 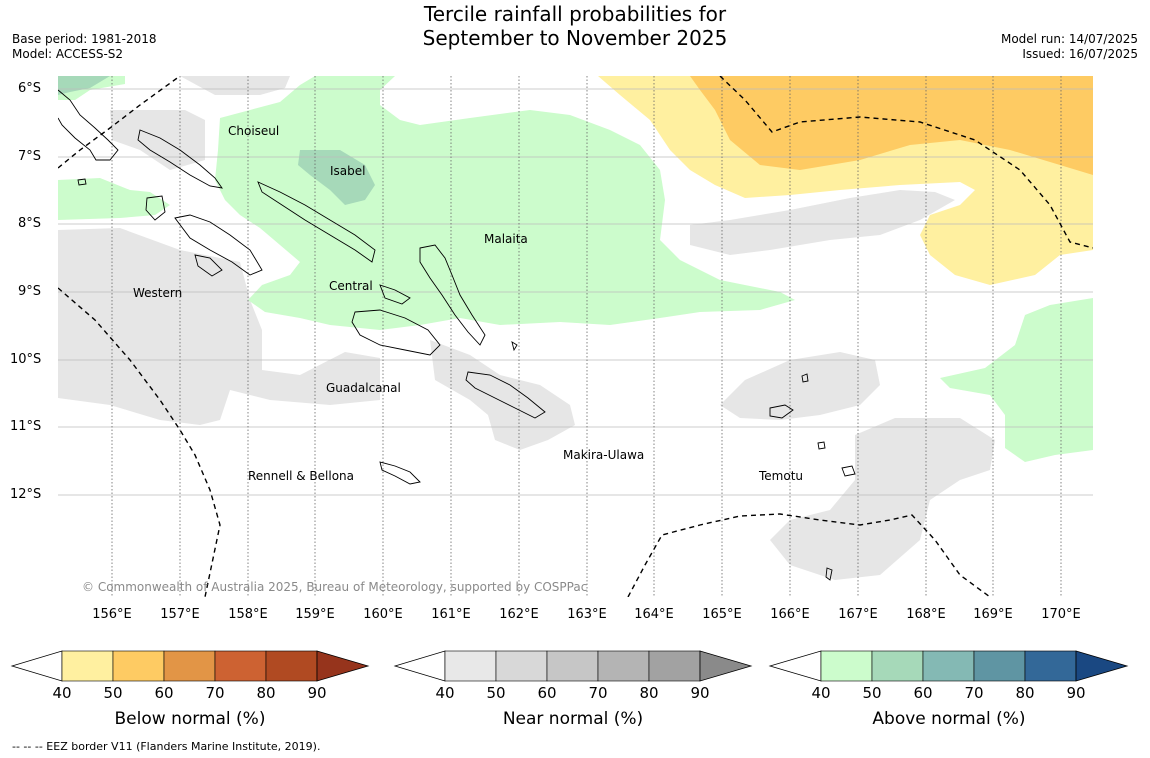 What do you see at coordinates (317, 693) in the screenshot?
I see `legend-below-tick-90: 90` at bounding box center [317, 693].